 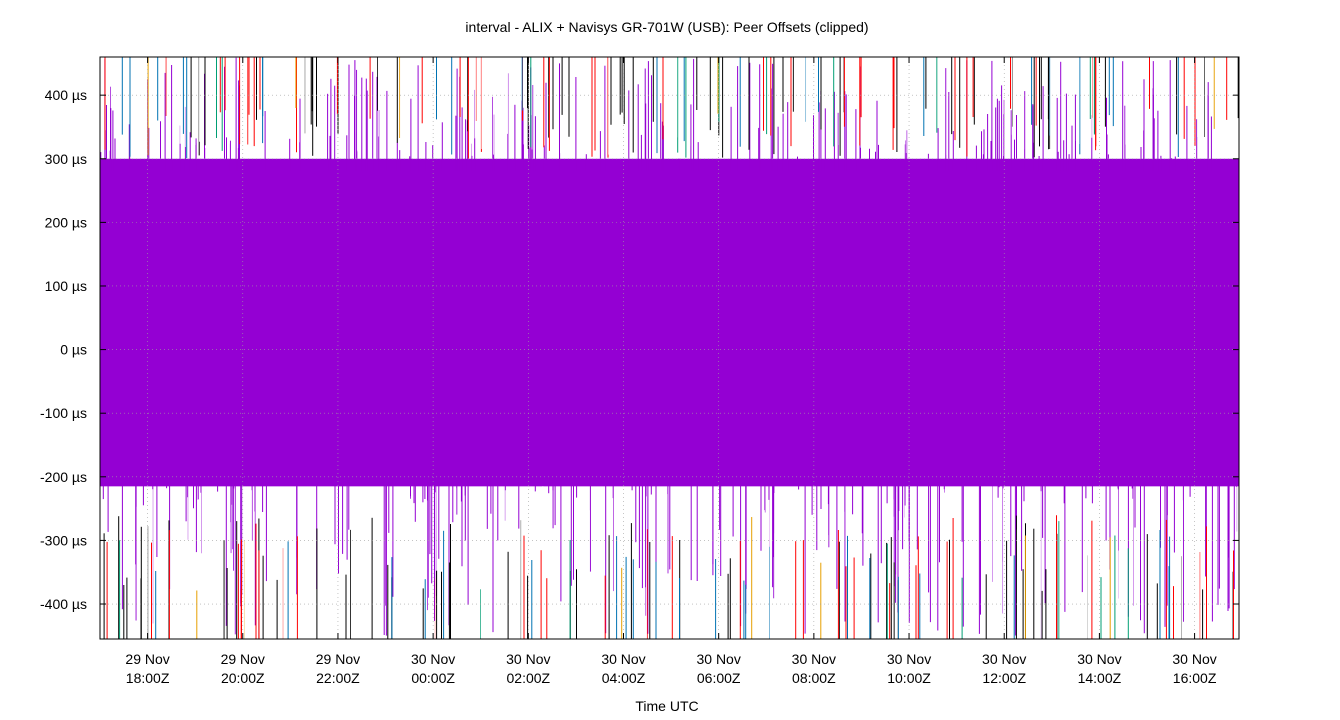 I want to click on x-tick-label-time: 22:00Z, so click(x=338, y=678).